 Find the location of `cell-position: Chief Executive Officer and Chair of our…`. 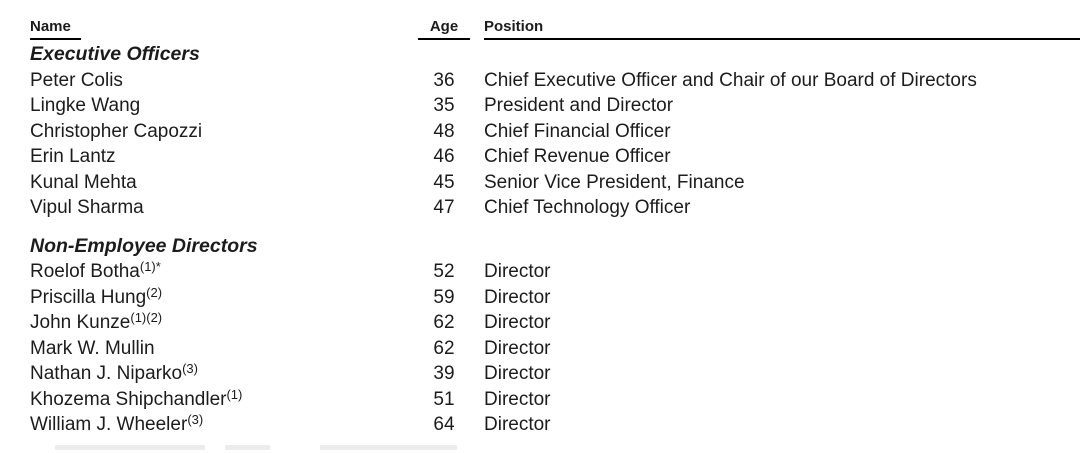

cell-position: Chief Executive Officer and Chair of our… is located at coordinates (730, 80).